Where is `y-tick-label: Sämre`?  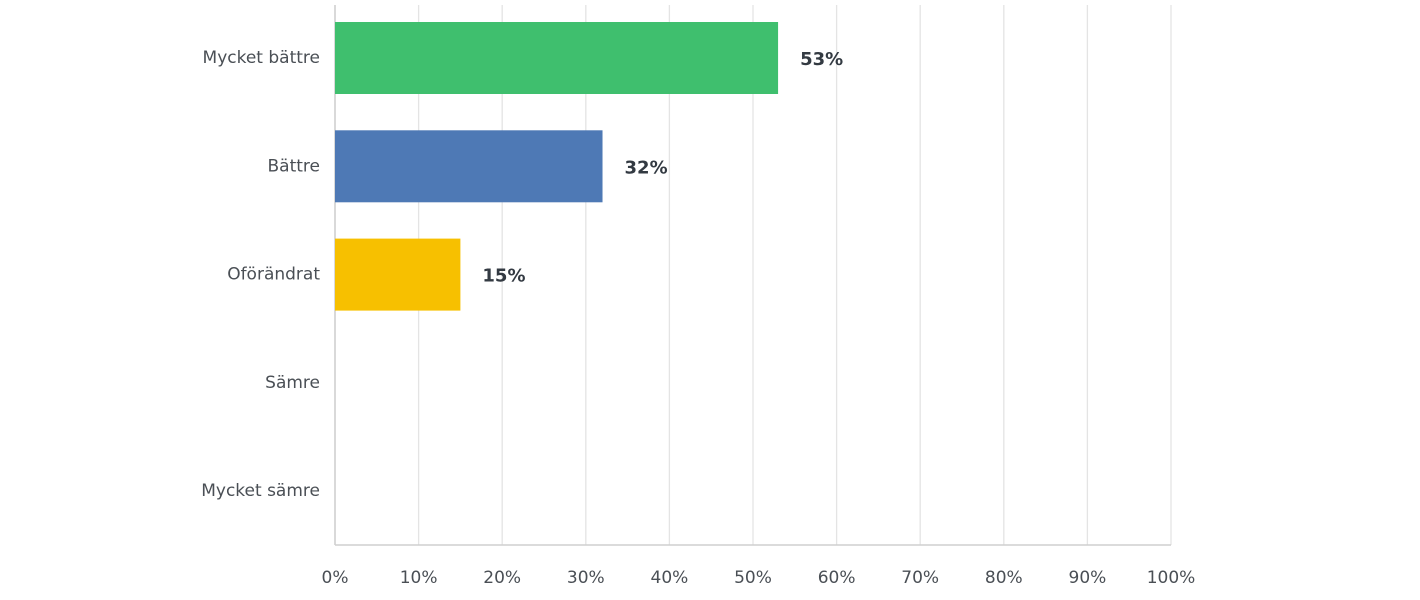 y-tick-label: Sämre is located at coordinates (292, 383).